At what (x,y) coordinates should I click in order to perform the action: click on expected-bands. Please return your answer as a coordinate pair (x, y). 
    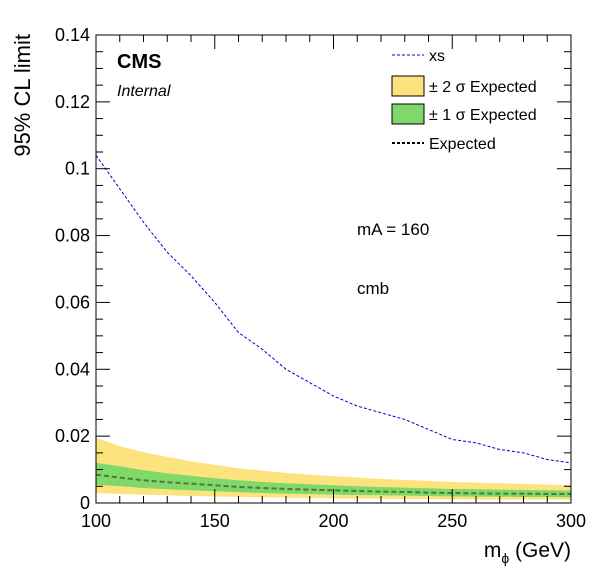
    Looking at the image, I should click on (333, 468).